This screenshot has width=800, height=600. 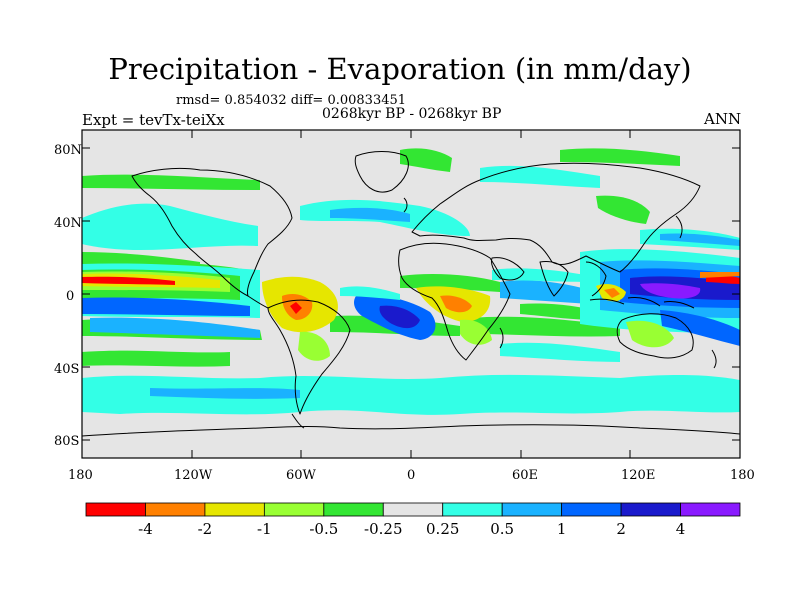 I want to click on colorbar-label: -0.25, so click(x=383, y=529).